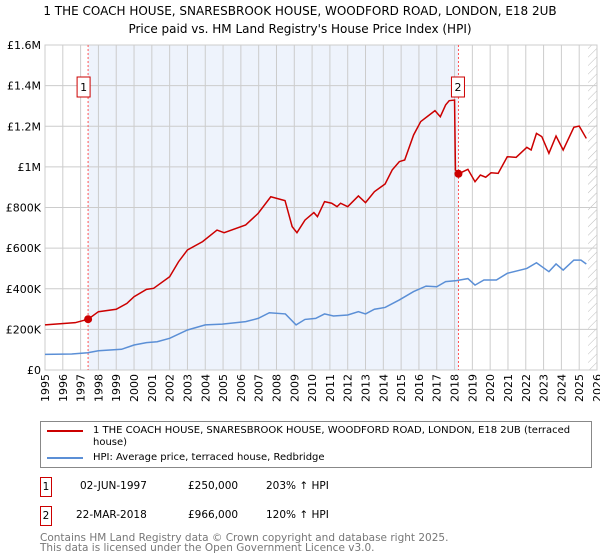  Describe the element at coordinates (98, 388) in the screenshot. I see `x-tick-label: 1998` at that location.